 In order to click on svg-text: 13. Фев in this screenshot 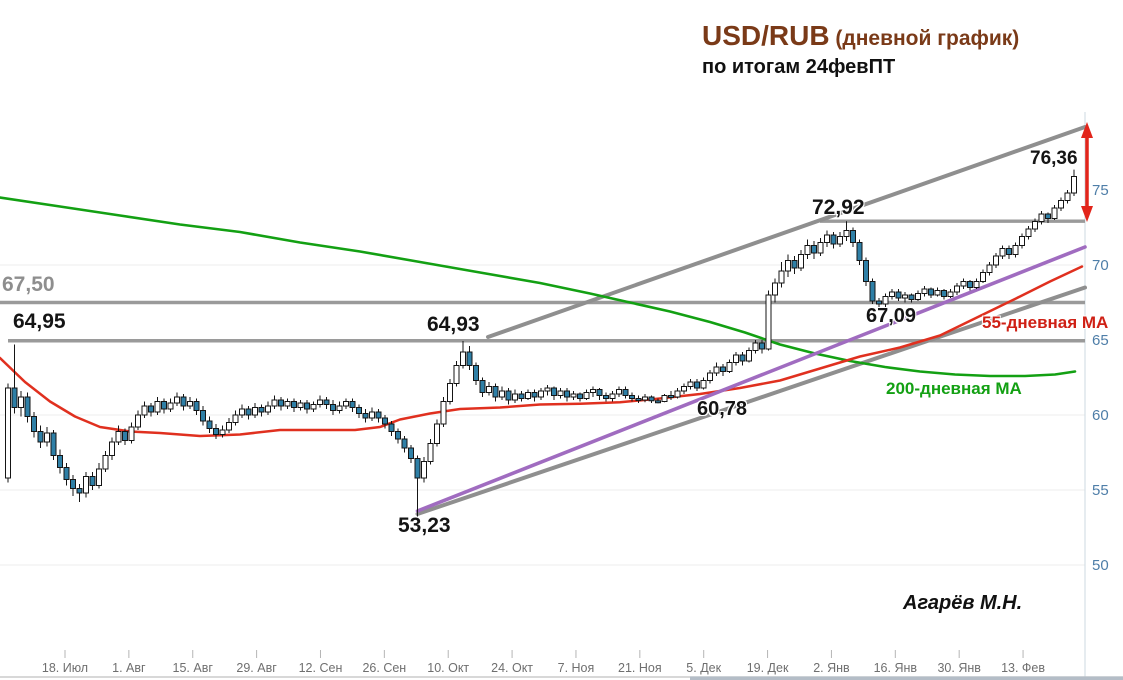, I will do `click(1023, 668)`.